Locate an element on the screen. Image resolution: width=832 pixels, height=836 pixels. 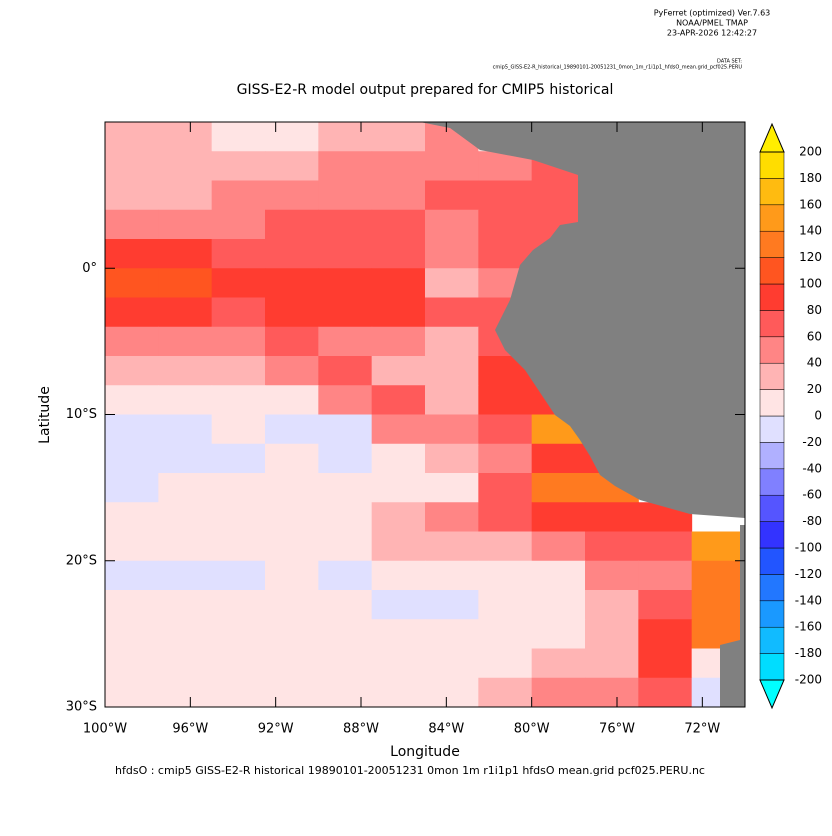
y-tick-label: 30°S is located at coordinates (81, 707).